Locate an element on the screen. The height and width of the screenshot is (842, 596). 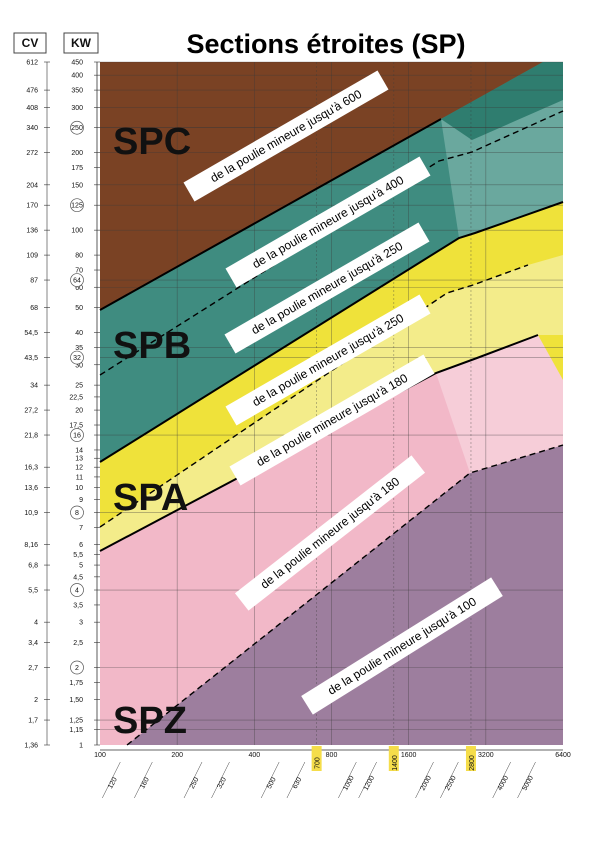
kw-header: KW is located at coordinates (81, 43).